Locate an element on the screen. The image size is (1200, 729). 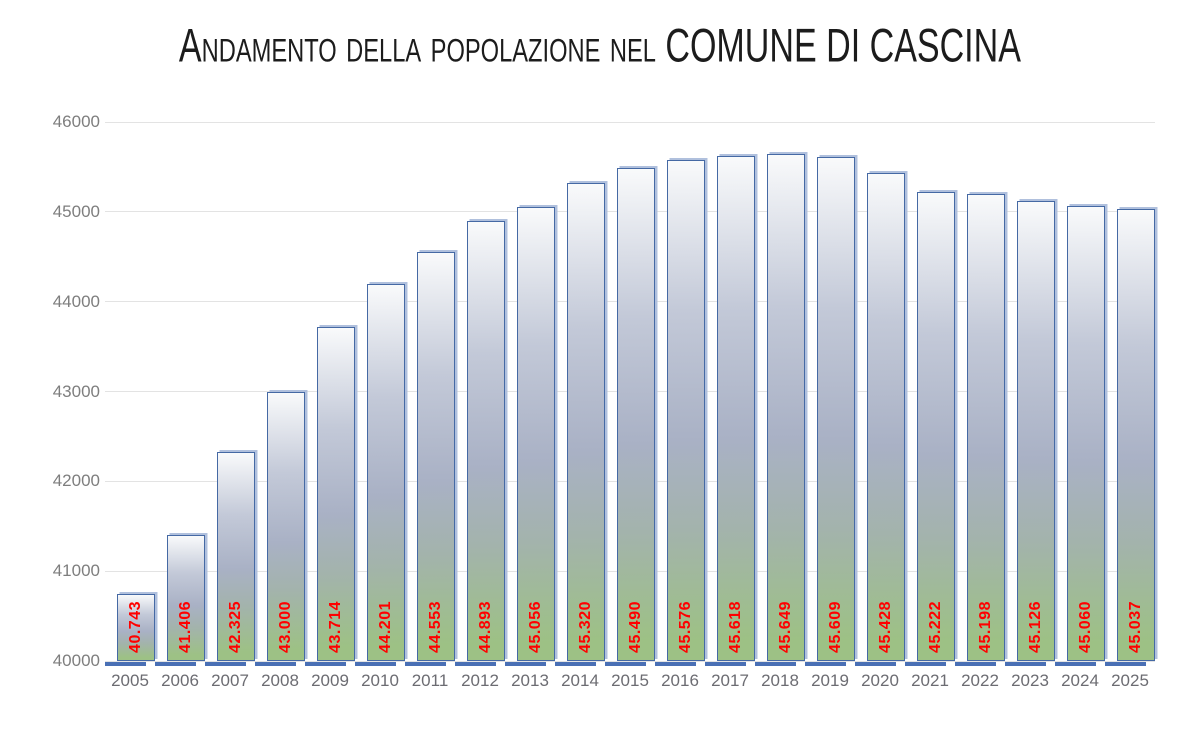
x-tick-label: 2012 is located at coordinates (480, 680).